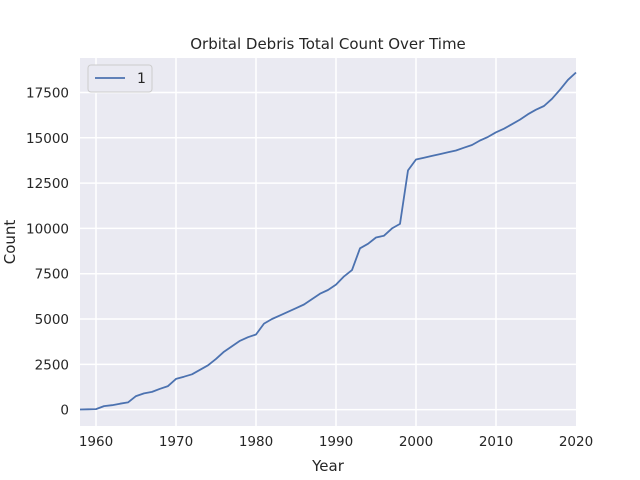 This screenshot has width=640, height=480. I want to click on x-tick-label: 2020, so click(576, 442).